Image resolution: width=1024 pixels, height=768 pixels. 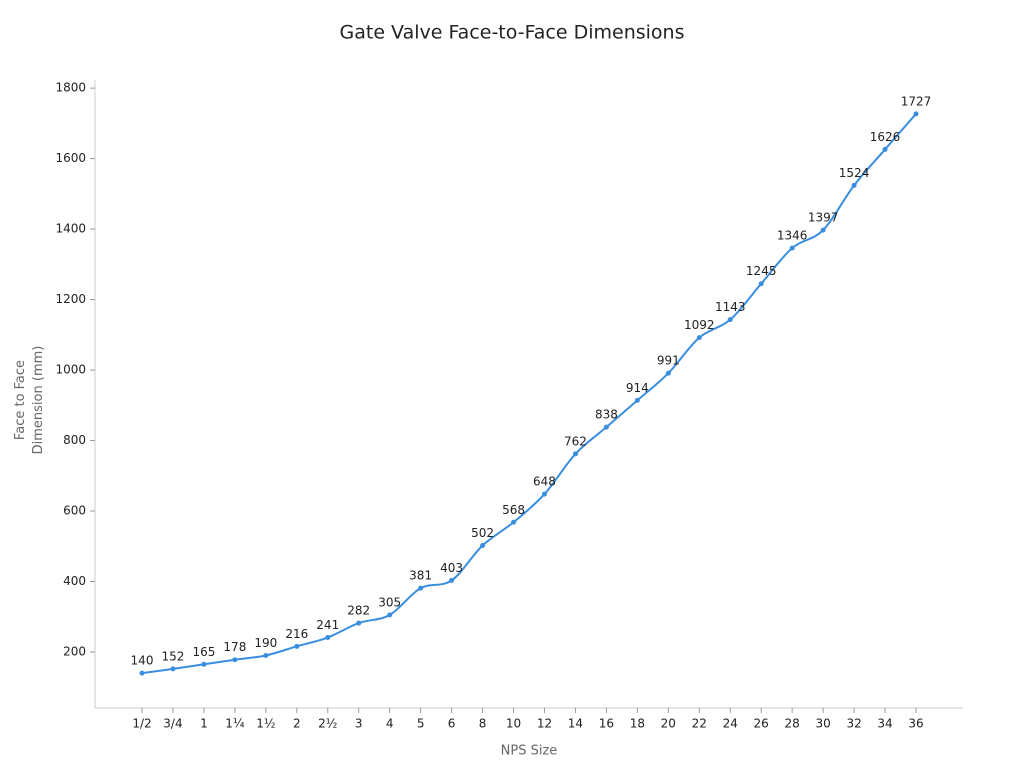 What do you see at coordinates (606, 724) in the screenshot?
I see `x-tick-label: 16` at bounding box center [606, 724].